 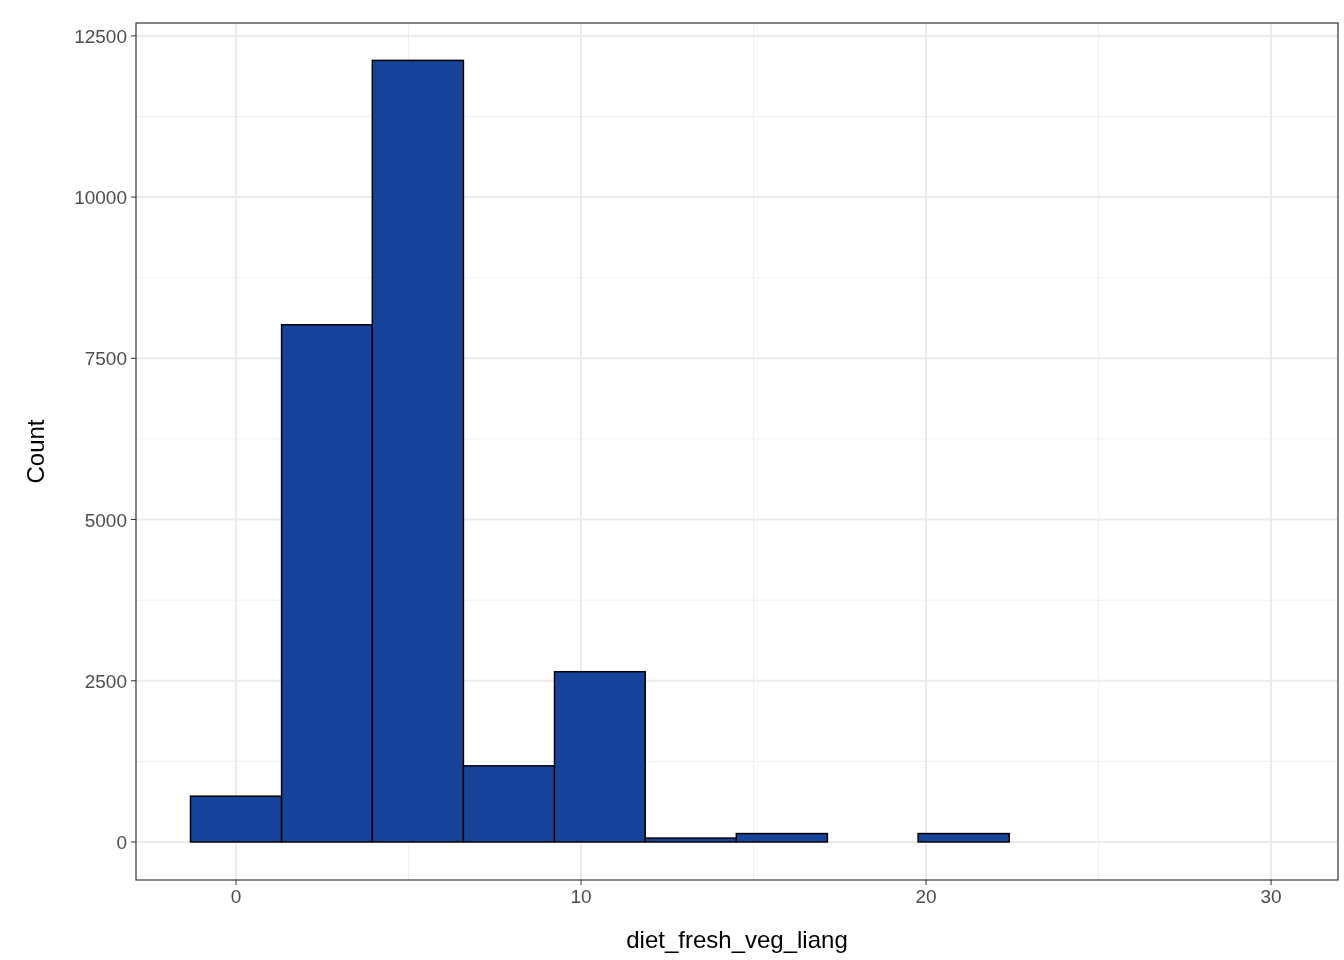 I want to click on y-tick-label: 7500, so click(x=105, y=359).